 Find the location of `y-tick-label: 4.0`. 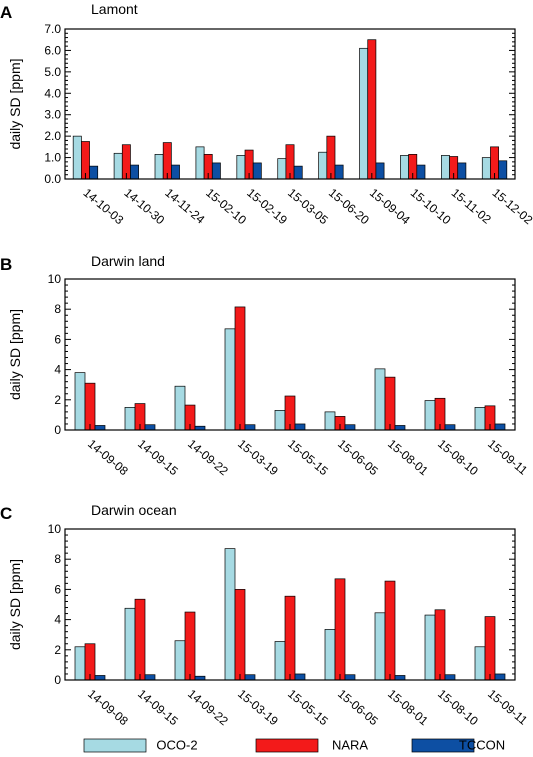

y-tick-label: 4.0 is located at coordinates (52, 93).